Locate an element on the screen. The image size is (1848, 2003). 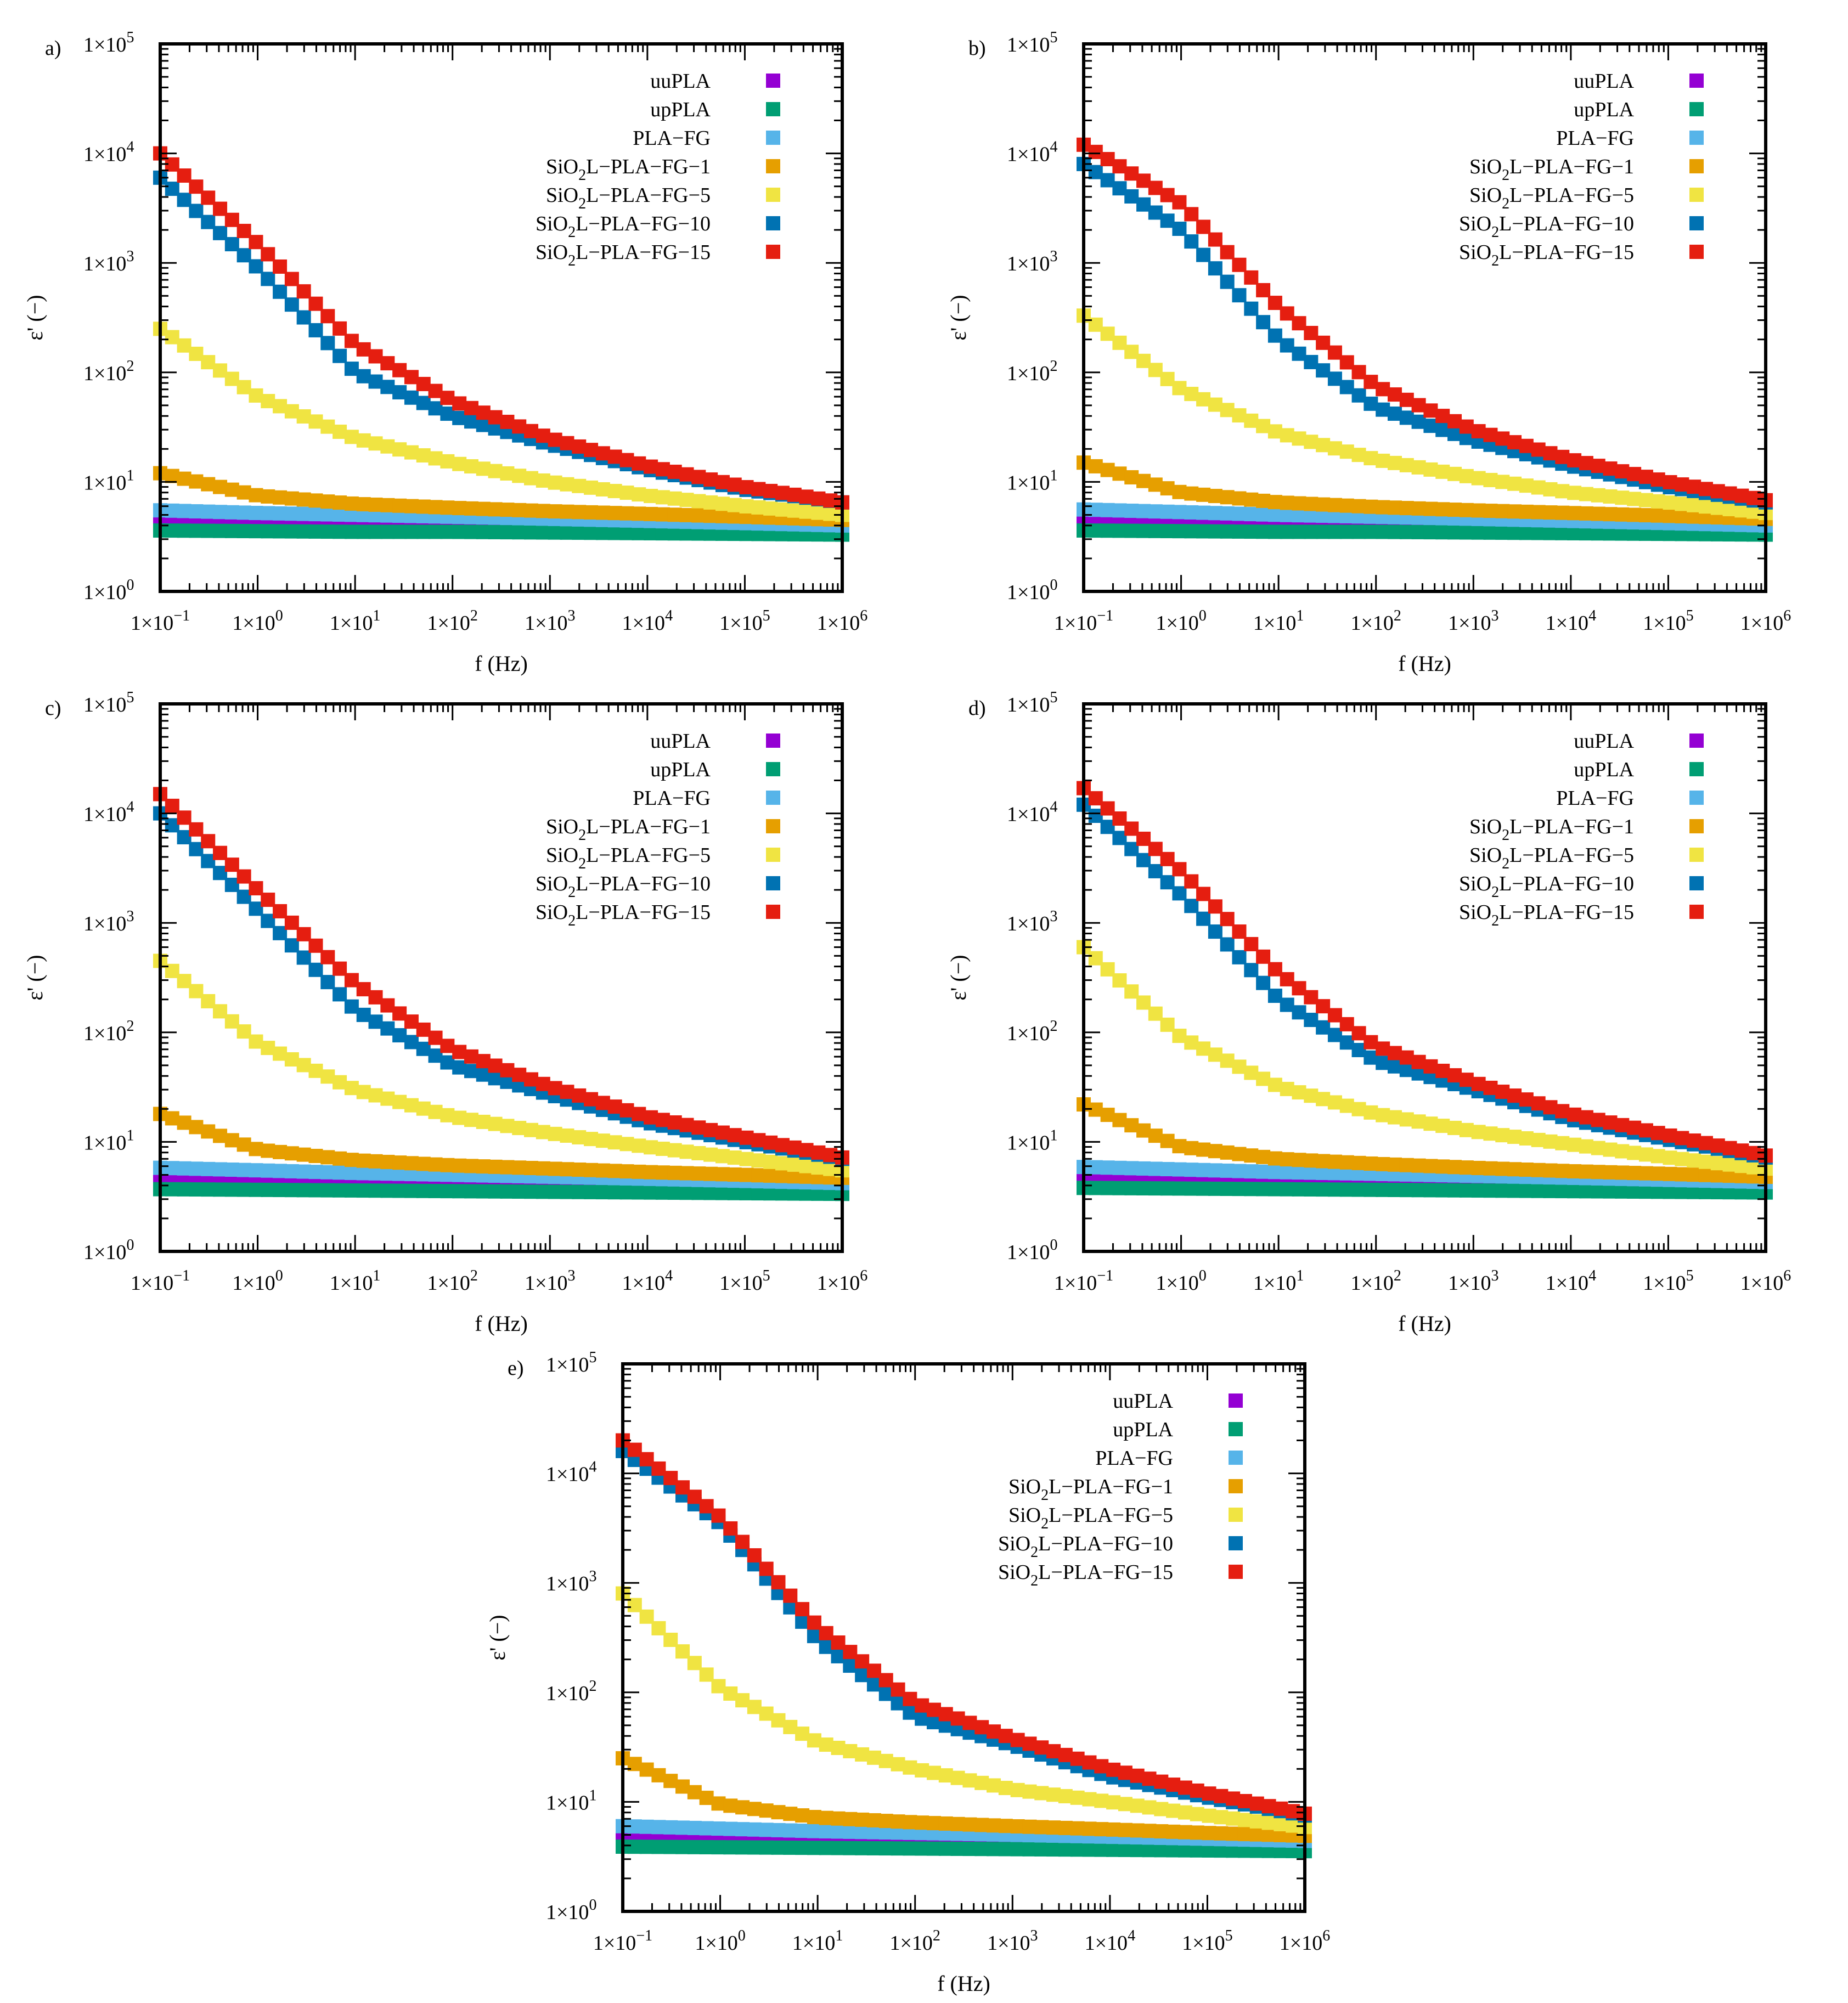
x-axis-label: f (Hz) is located at coordinates (501, 1323).